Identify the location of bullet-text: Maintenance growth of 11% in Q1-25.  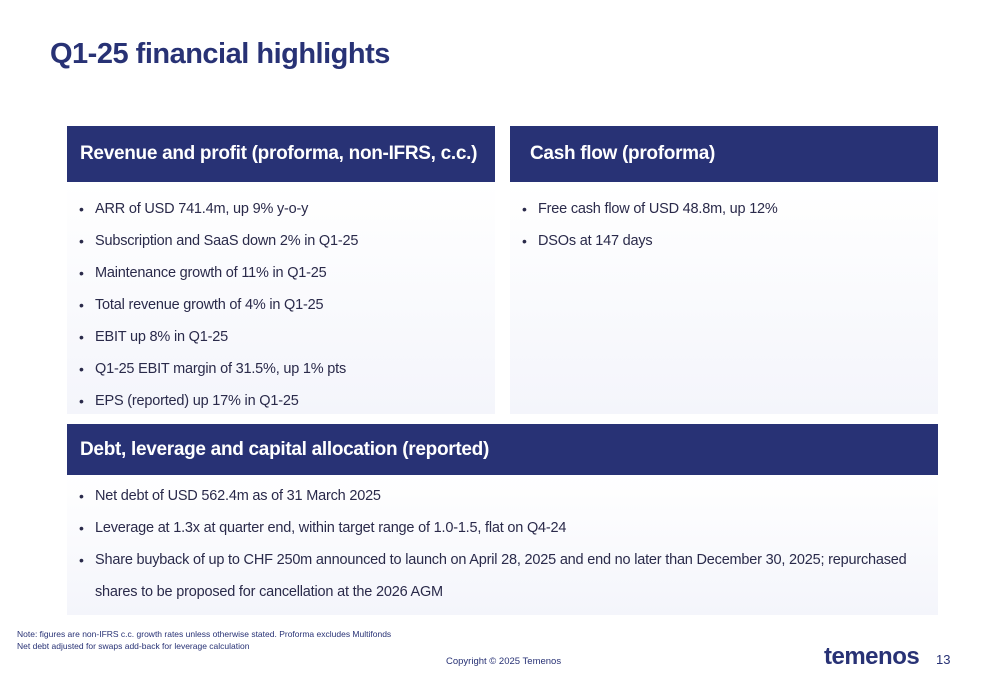
(211, 273).